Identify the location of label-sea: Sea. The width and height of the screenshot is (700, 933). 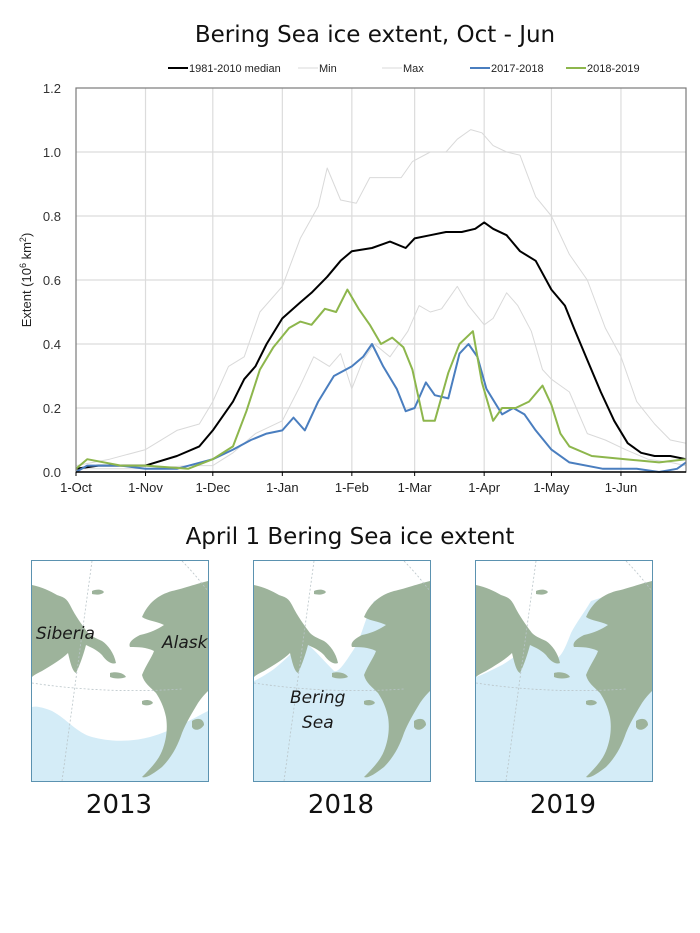
(318, 723).